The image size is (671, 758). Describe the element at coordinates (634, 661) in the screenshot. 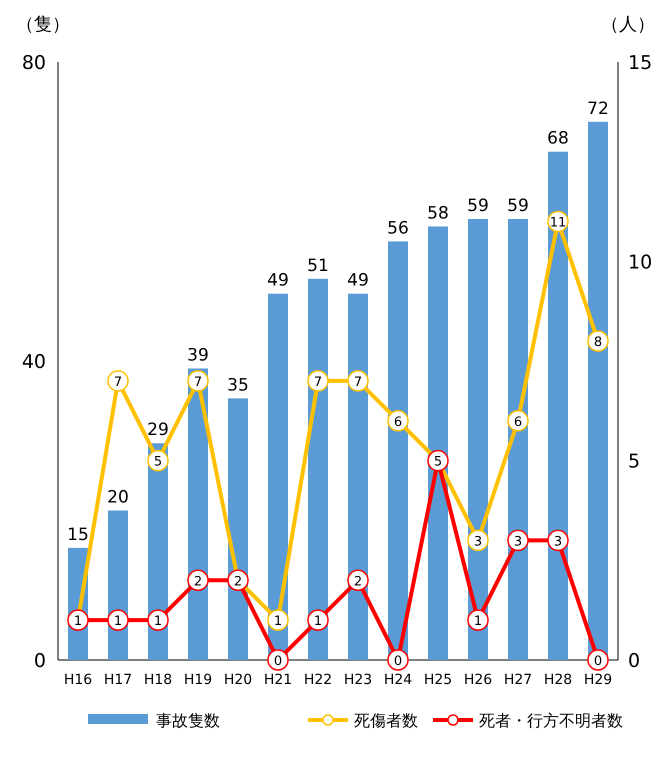

I see `y2-tick-label: 0` at that location.